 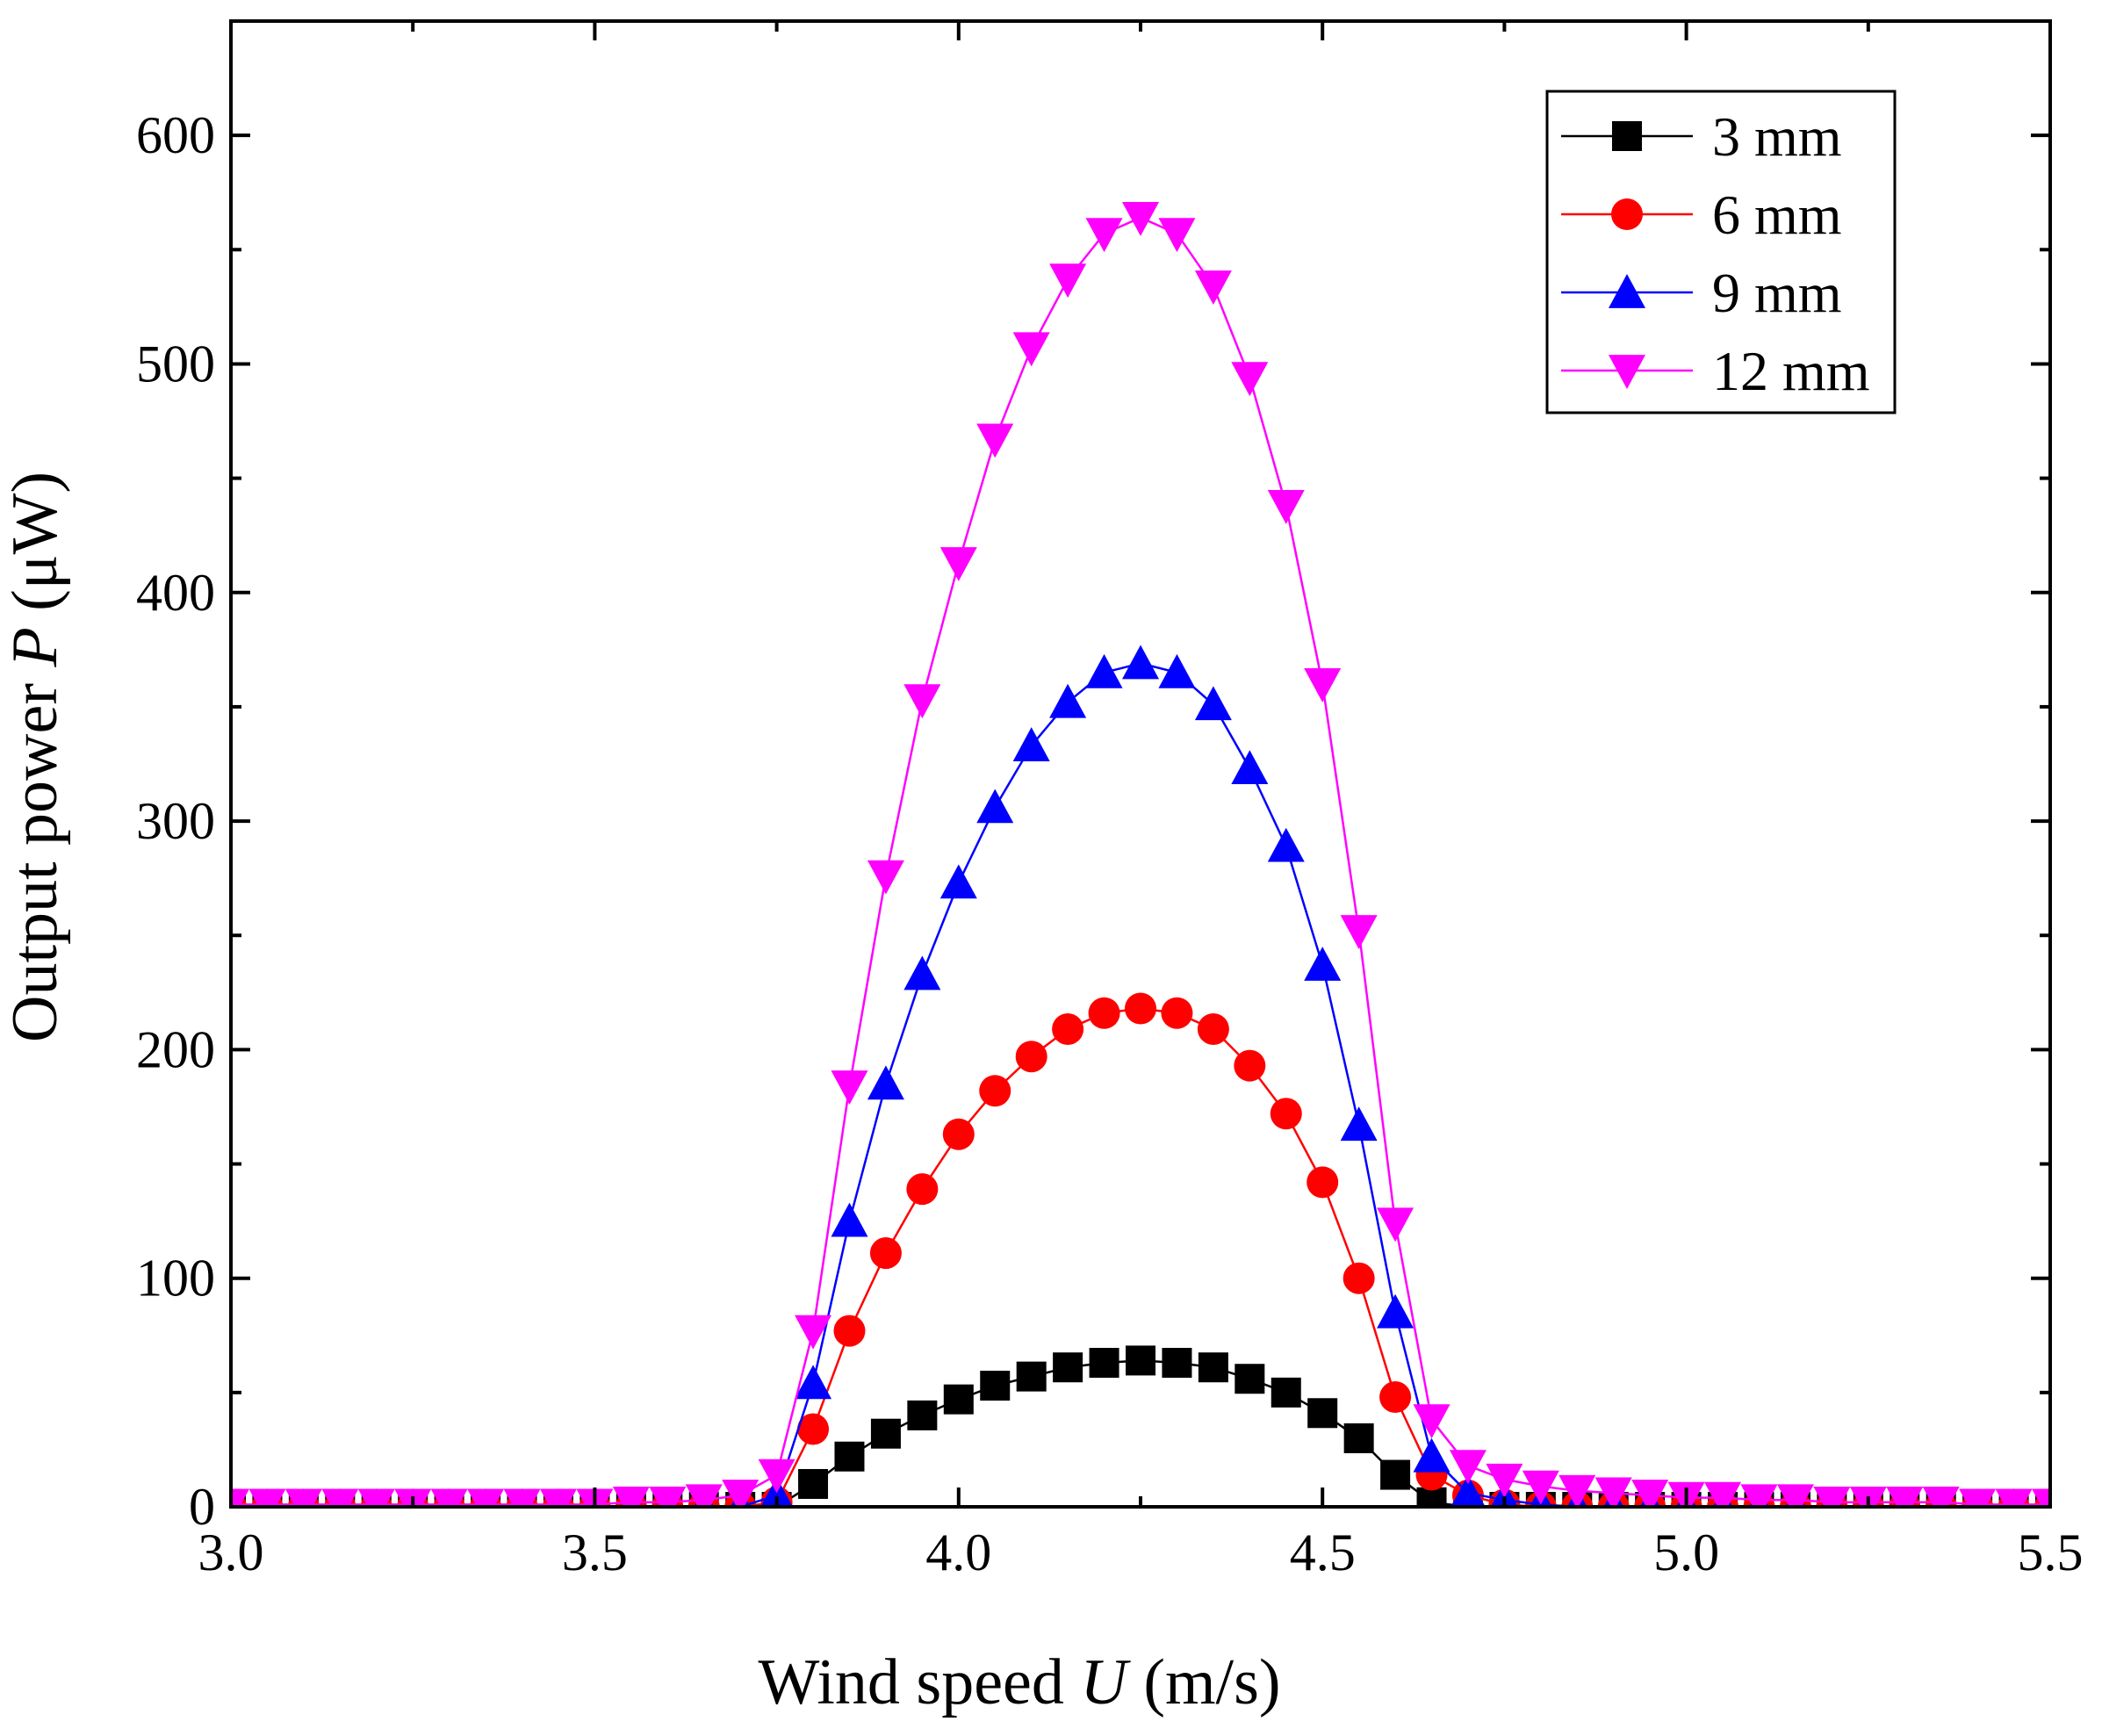 I want to click on legend-item: 12 mm, so click(x=1715, y=371).